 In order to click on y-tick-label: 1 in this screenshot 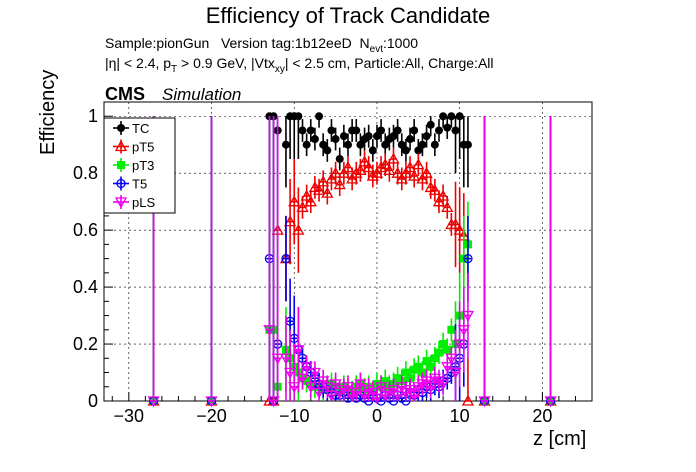, I will do `click(93, 116)`.